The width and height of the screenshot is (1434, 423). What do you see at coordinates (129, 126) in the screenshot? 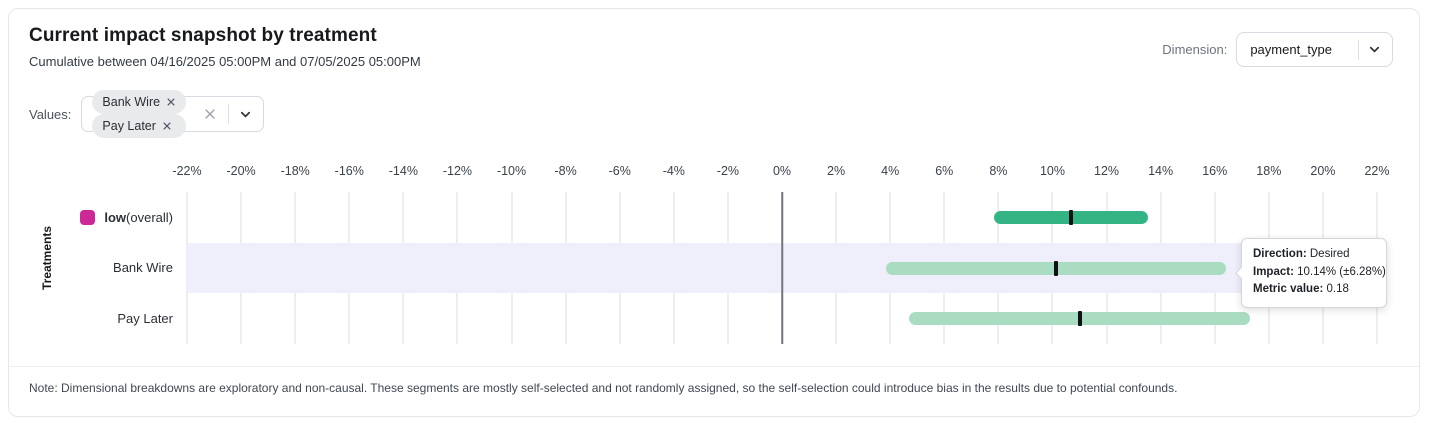
I see `value-chip-label: Pay Later` at bounding box center [129, 126].